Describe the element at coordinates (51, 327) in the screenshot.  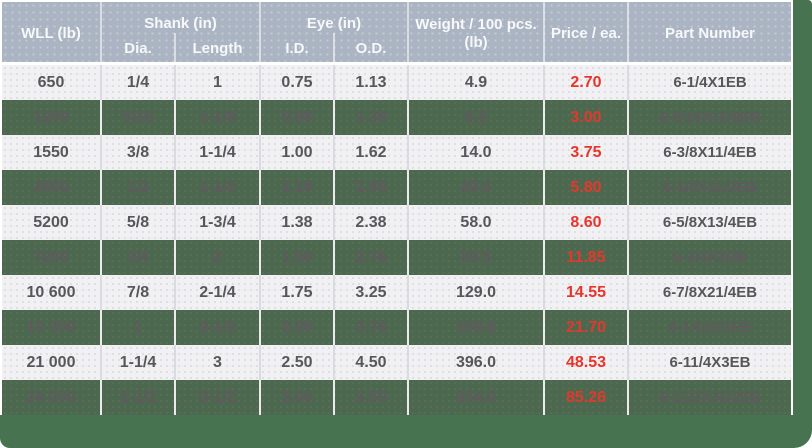
I see `cell-wll: 13 300` at that location.